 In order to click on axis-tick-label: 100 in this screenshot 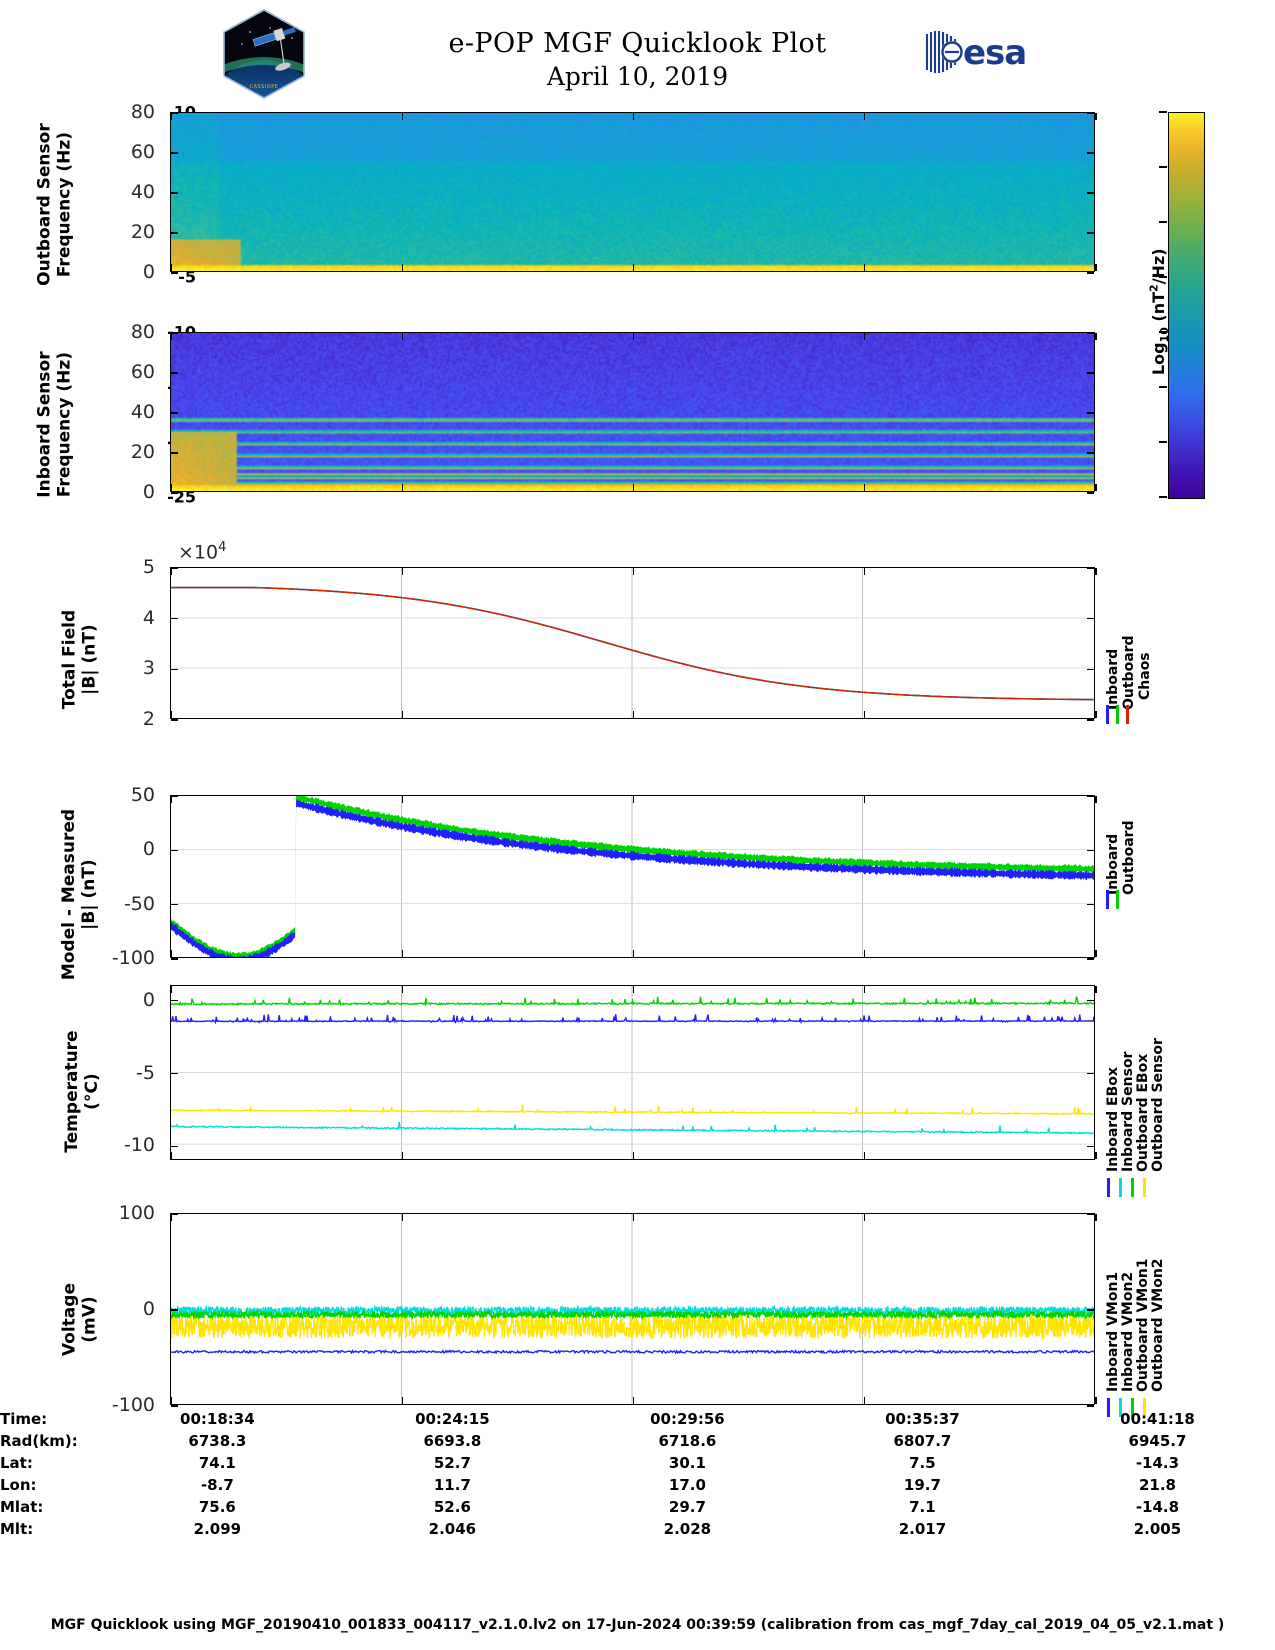, I will do `click(136, 1213)`.